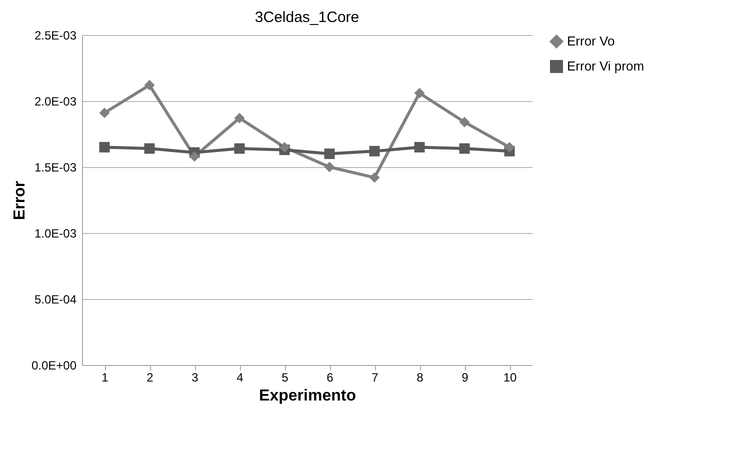 Image resolution: width=733 pixels, height=449 pixels. Describe the element at coordinates (240, 377) in the screenshot. I see `x-tick-label: 4` at that location.